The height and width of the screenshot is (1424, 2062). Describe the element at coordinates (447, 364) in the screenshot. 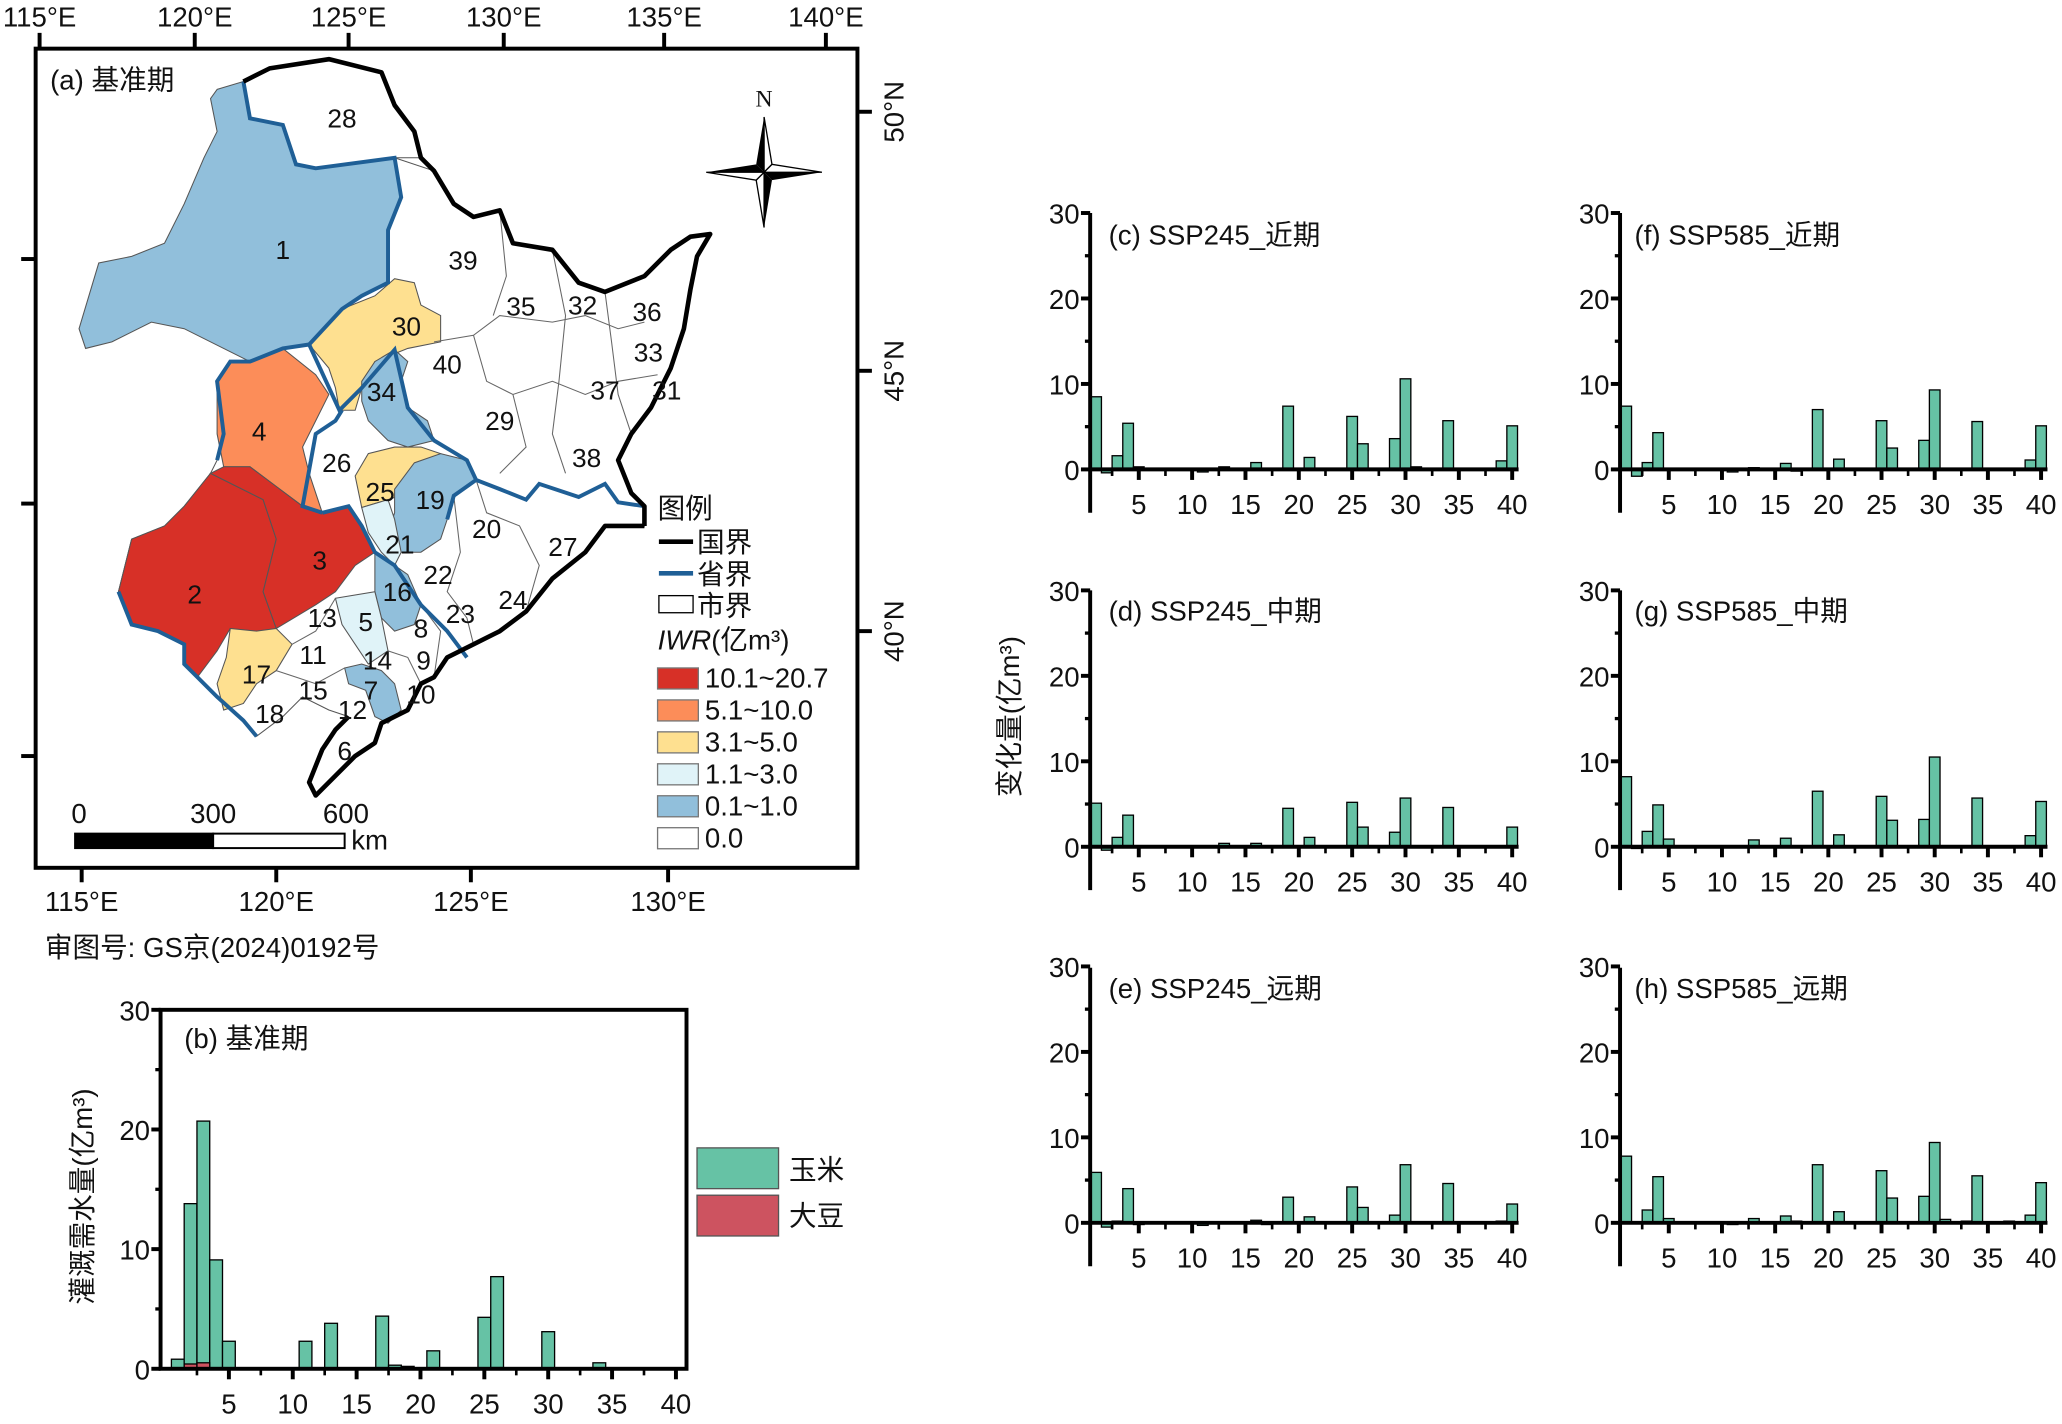

I see `region-label-40: 40` at that location.